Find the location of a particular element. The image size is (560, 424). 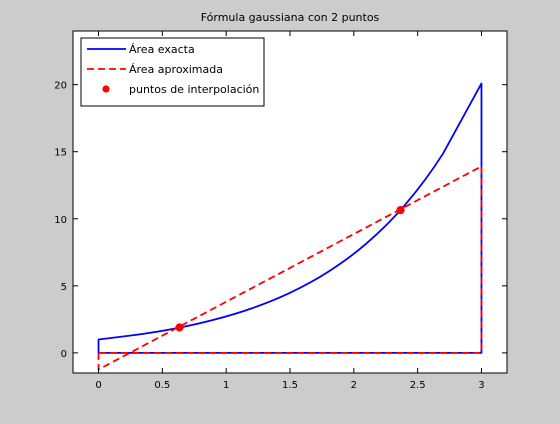

x-tick-label: 3 is located at coordinates (481, 385).